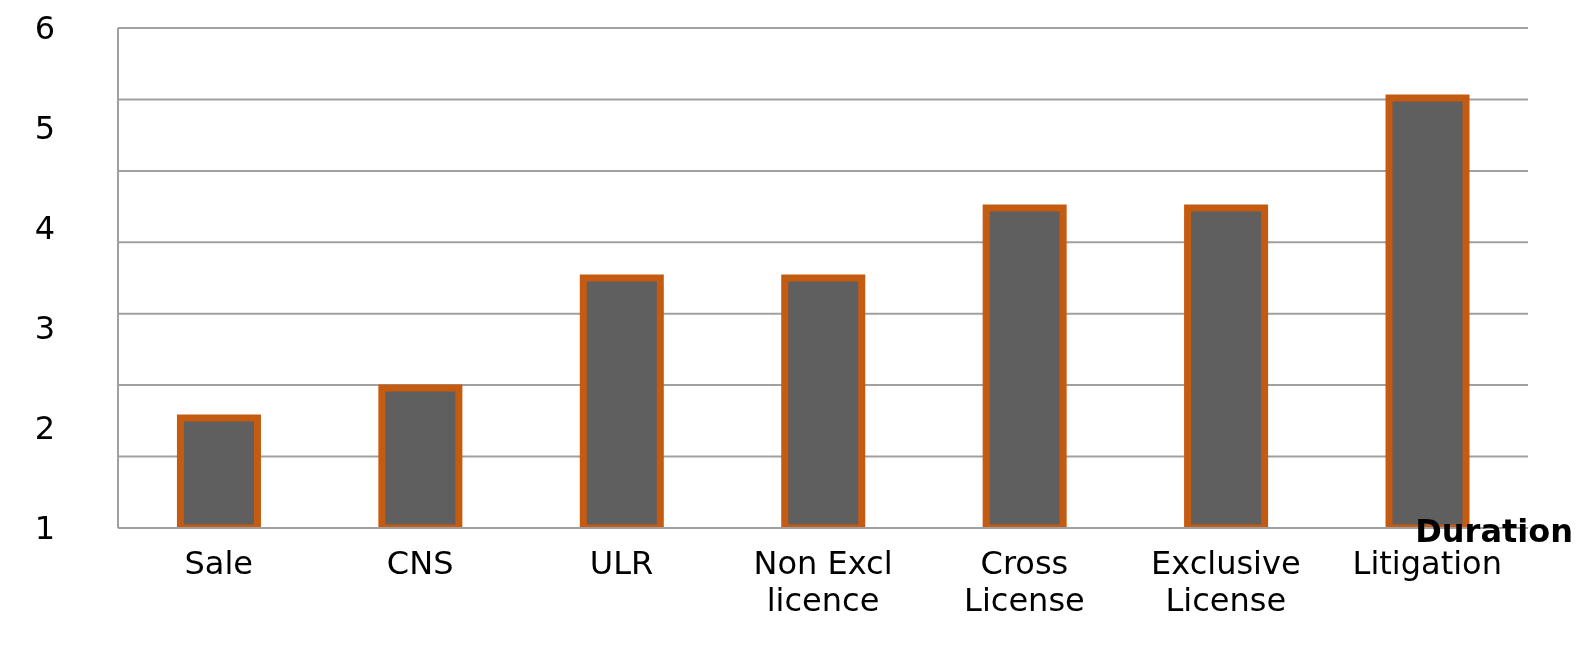  What do you see at coordinates (44, 528) in the screenshot?
I see `y-tick-label: 1` at bounding box center [44, 528].